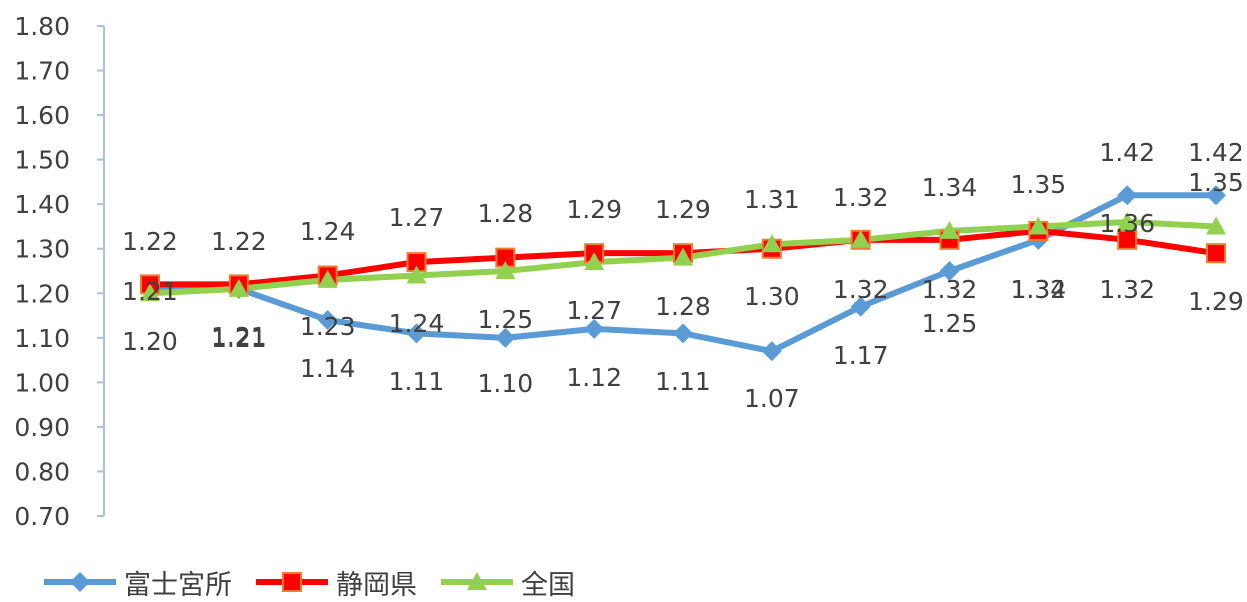 The image size is (1247, 602). What do you see at coordinates (861, 197) in the screenshot?
I see `data-label-series-2: 1.32` at bounding box center [861, 197].